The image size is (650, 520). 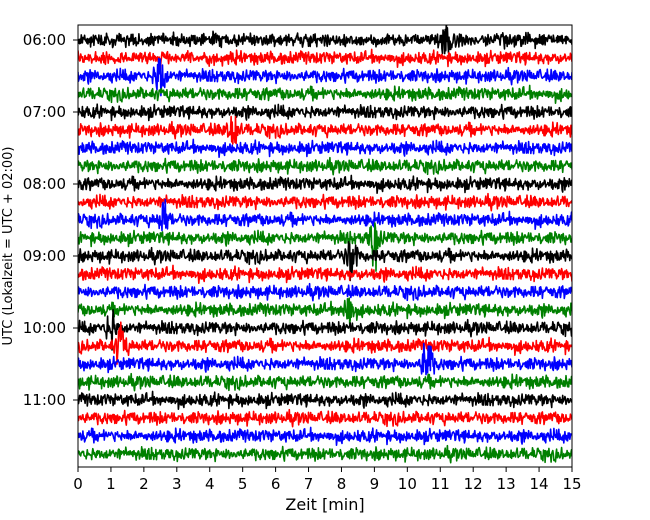 What do you see at coordinates (309, 484) in the screenshot?
I see `x-tick-label: 7` at bounding box center [309, 484].